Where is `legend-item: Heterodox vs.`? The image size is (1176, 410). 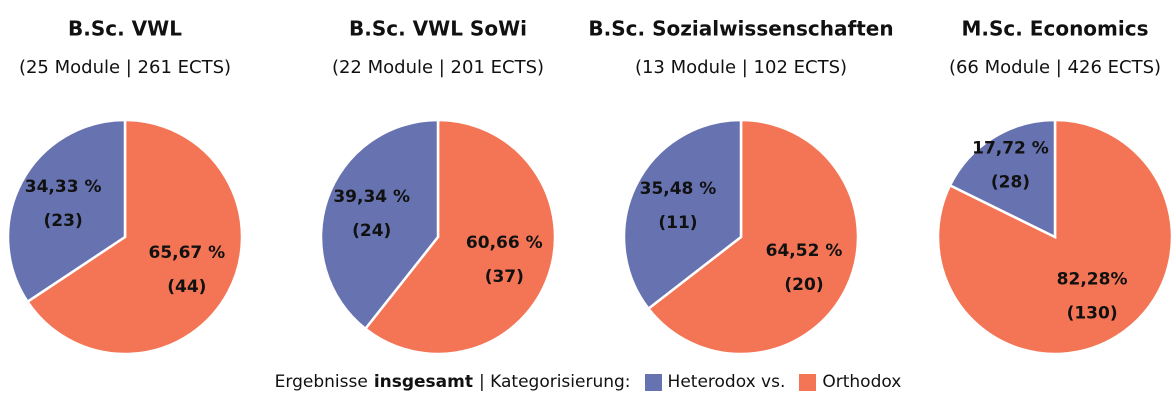 legend-item: Heterodox vs. is located at coordinates (726, 382).